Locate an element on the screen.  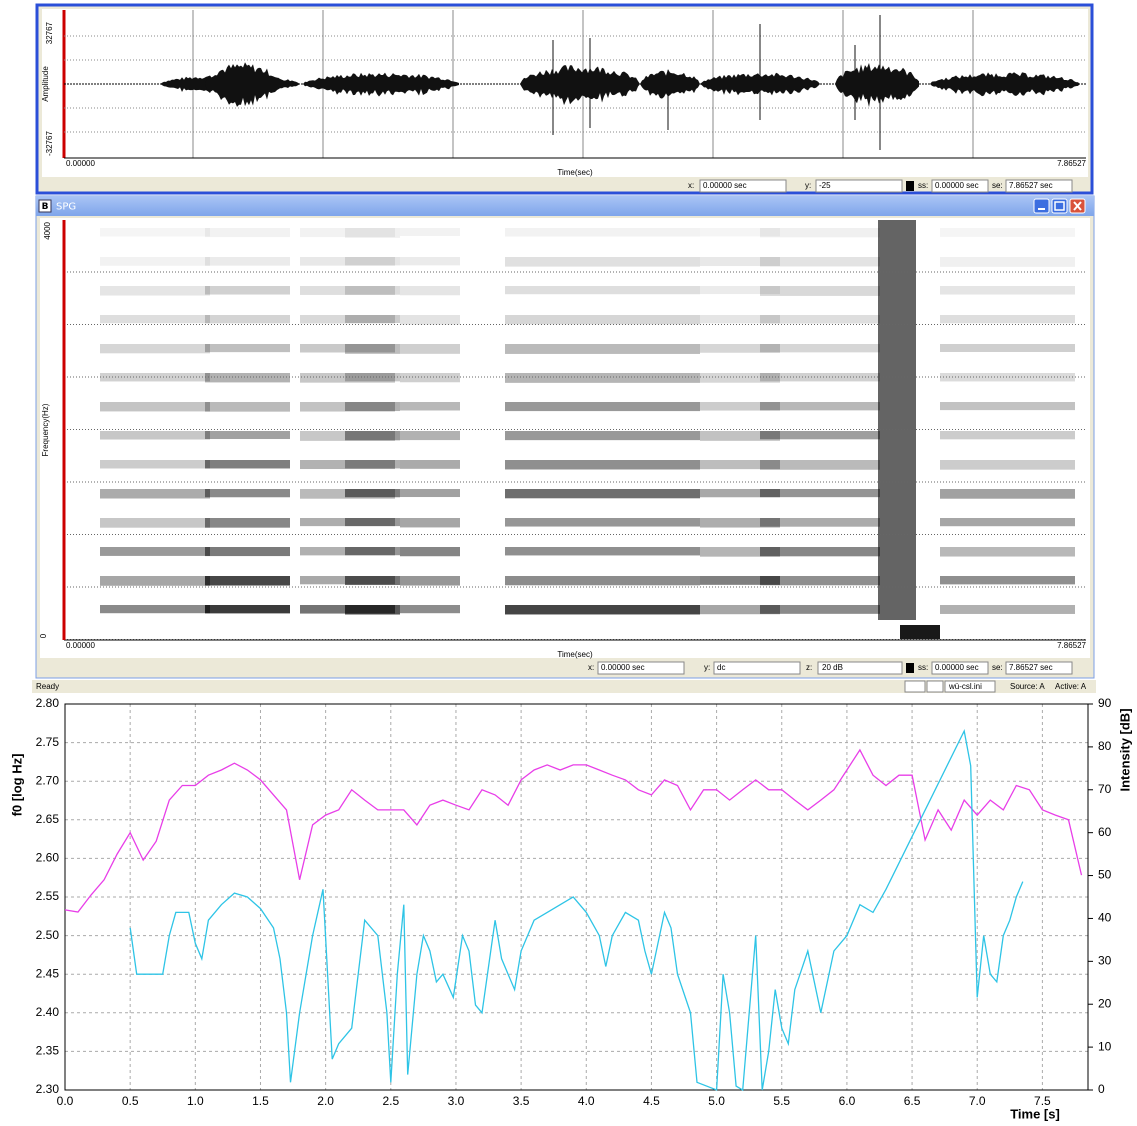
y-label: Frequency(Hz) is located at coordinates (45, 429).